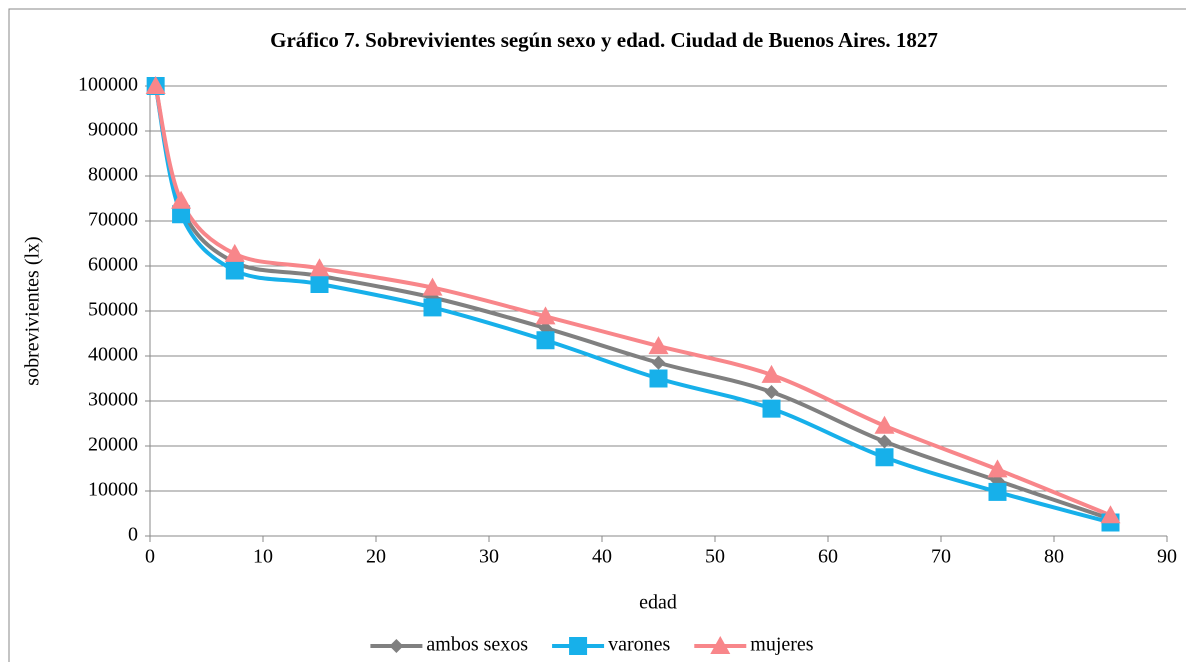 This screenshot has width=1186, height=662. What do you see at coordinates (133, 535) in the screenshot?
I see `y-tick-label: 0` at bounding box center [133, 535].